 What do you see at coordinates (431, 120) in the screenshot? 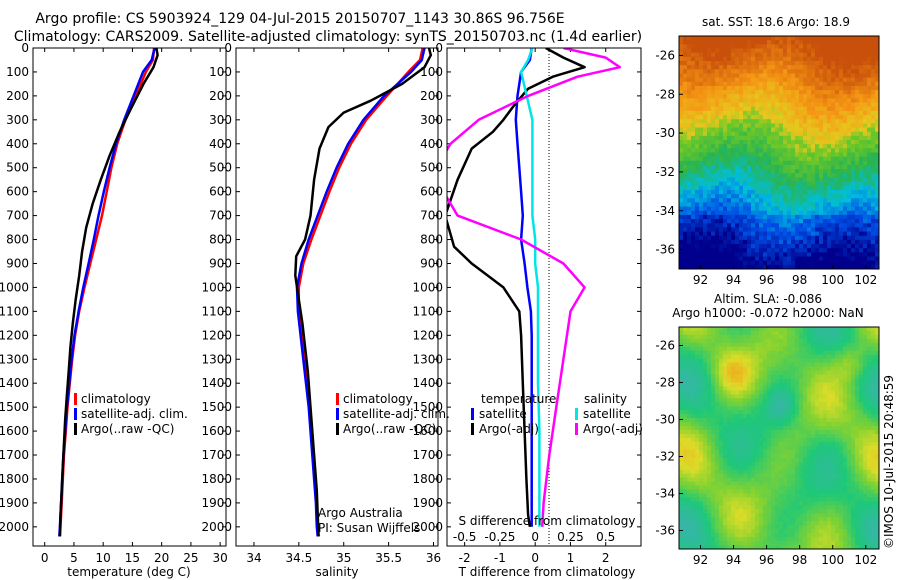
I see `depth-tick-label: 300` at bounding box center [431, 120].